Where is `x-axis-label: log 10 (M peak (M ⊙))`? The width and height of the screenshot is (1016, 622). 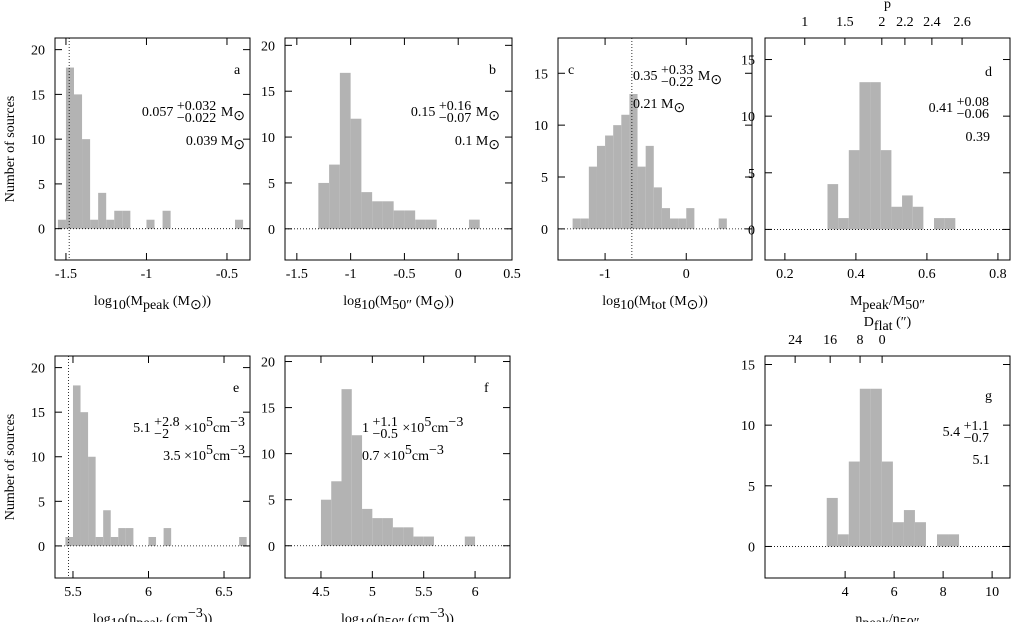 x-axis-label: log 10 (M peak (M ⊙)) is located at coordinates (152, 303).